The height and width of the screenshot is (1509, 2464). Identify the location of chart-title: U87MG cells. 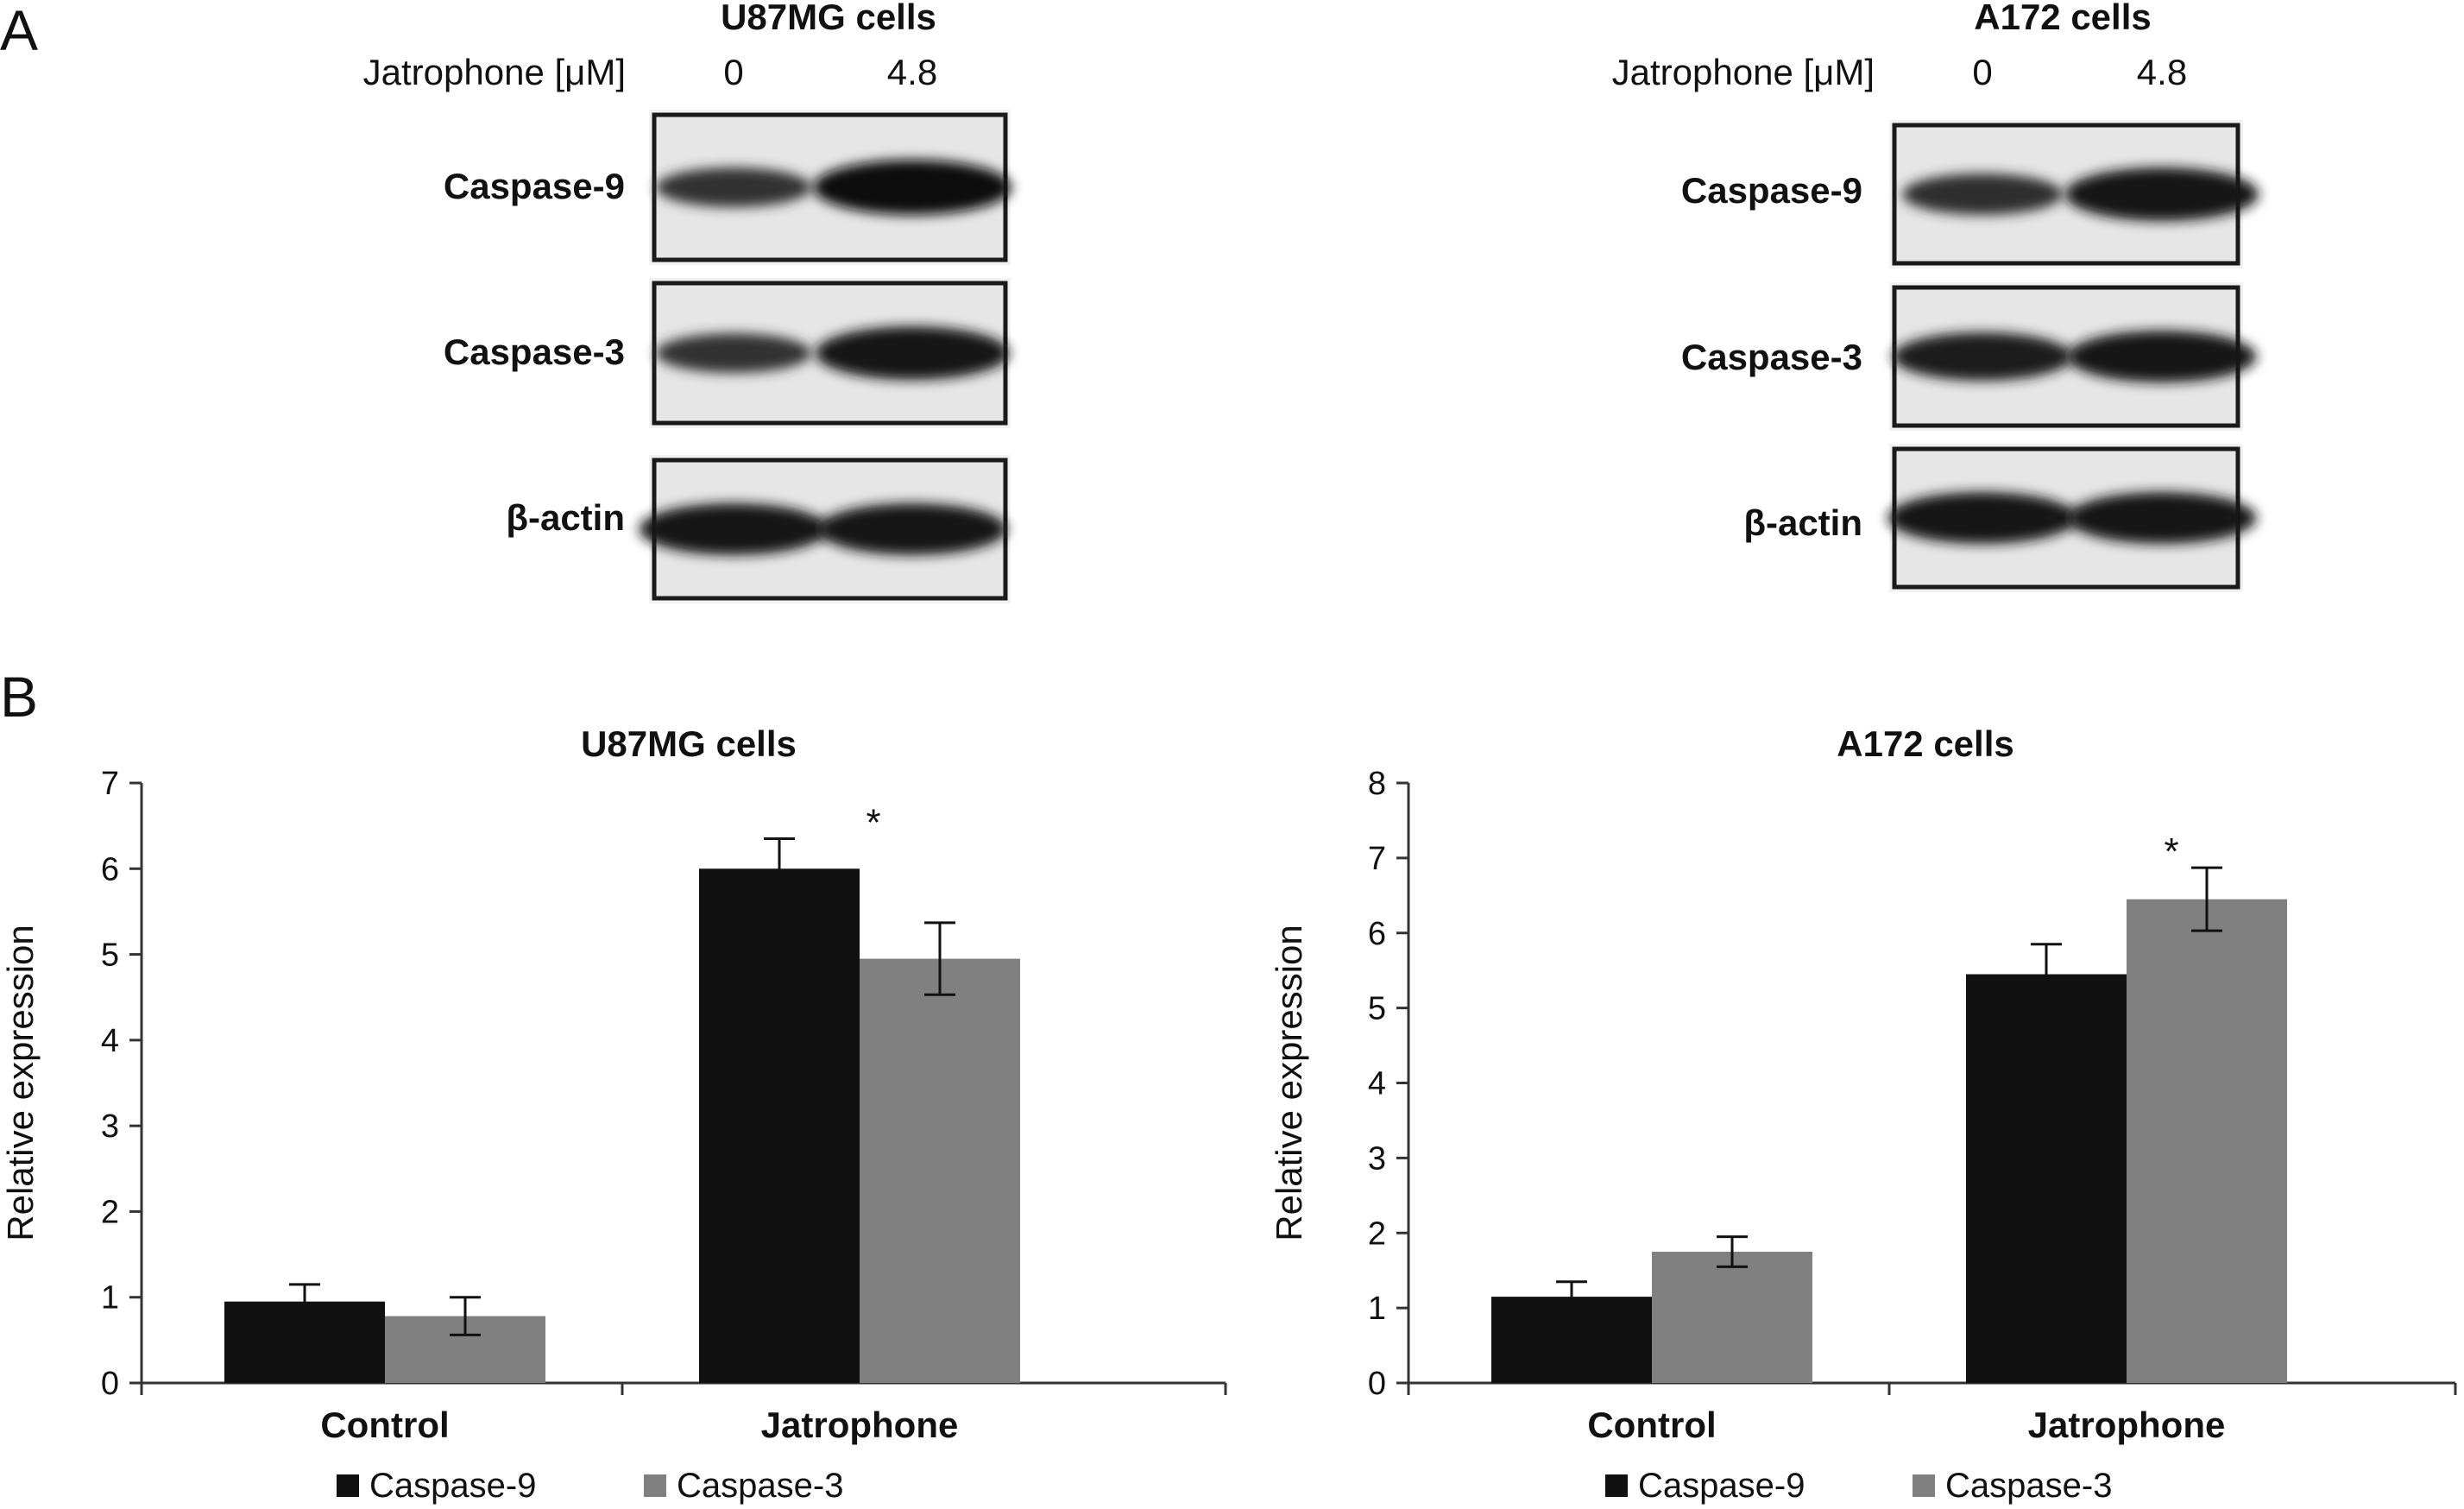
(689, 743).